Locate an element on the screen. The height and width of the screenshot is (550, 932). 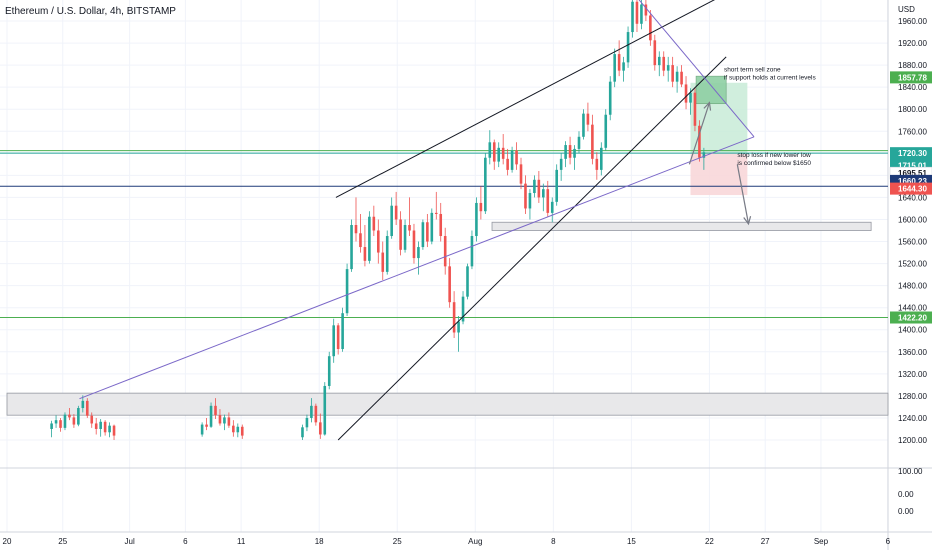
price-label-text: 1422.20 is located at coordinates (912, 318).